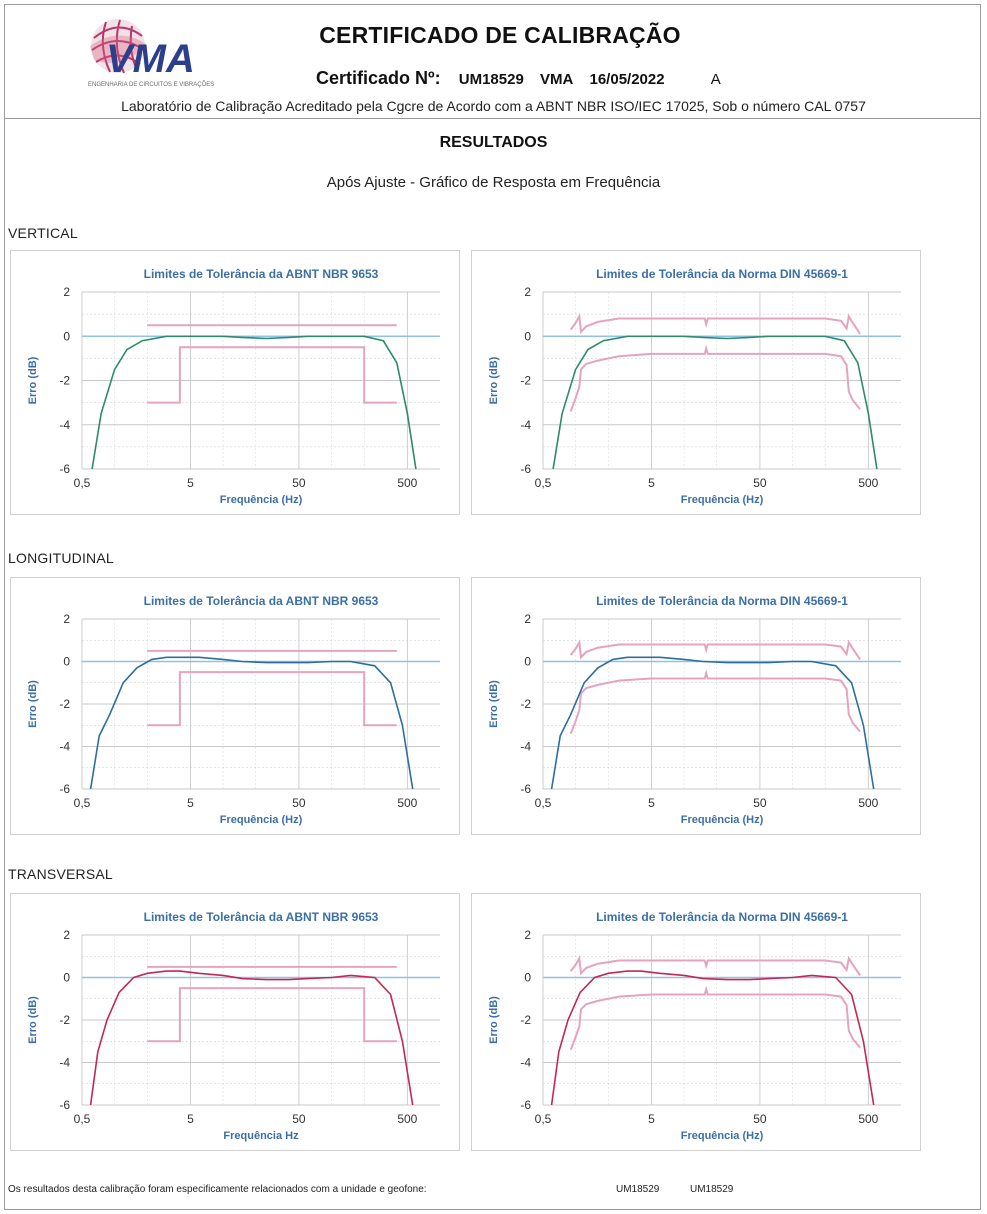 The height and width of the screenshot is (1214, 987). I want to click on section-label-vertical: VERTICAL, so click(43, 233).